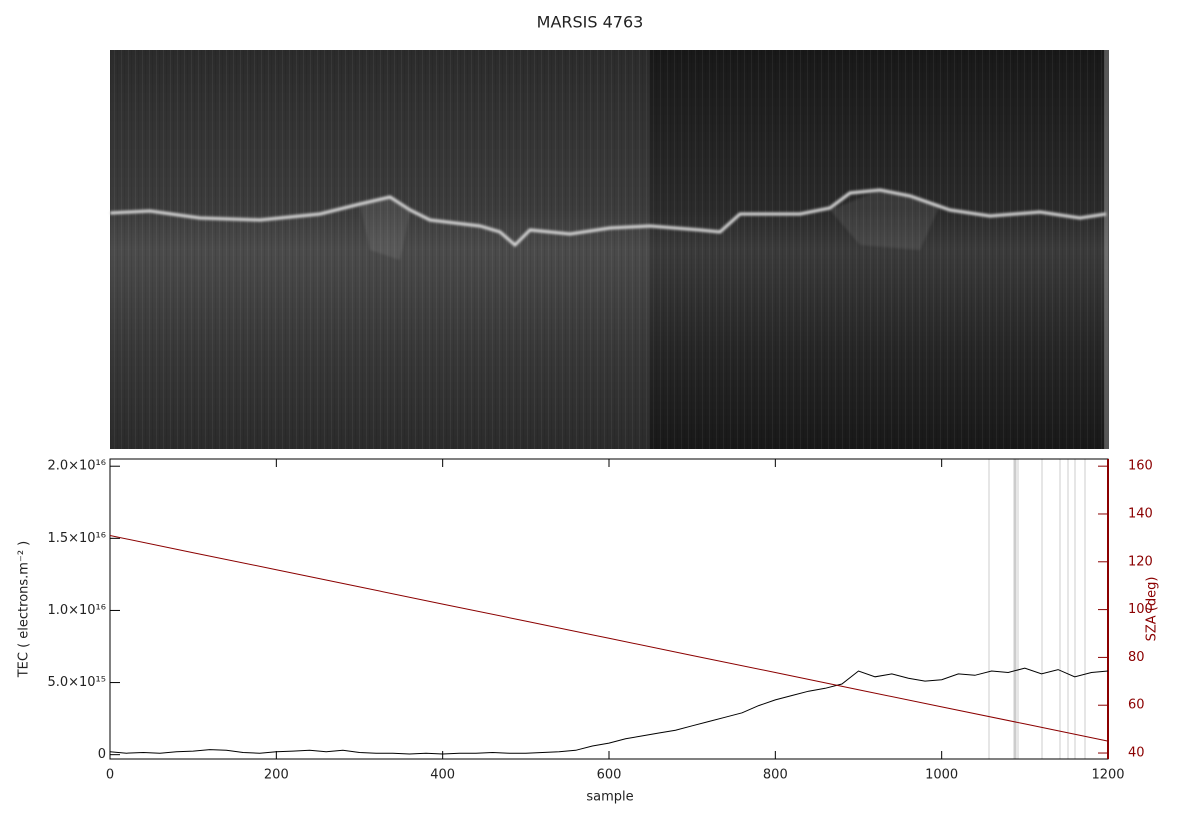  What do you see at coordinates (76, 538) in the screenshot?
I see `y-tick-label: 1.5×10¹⁶` at bounding box center [76, 538].